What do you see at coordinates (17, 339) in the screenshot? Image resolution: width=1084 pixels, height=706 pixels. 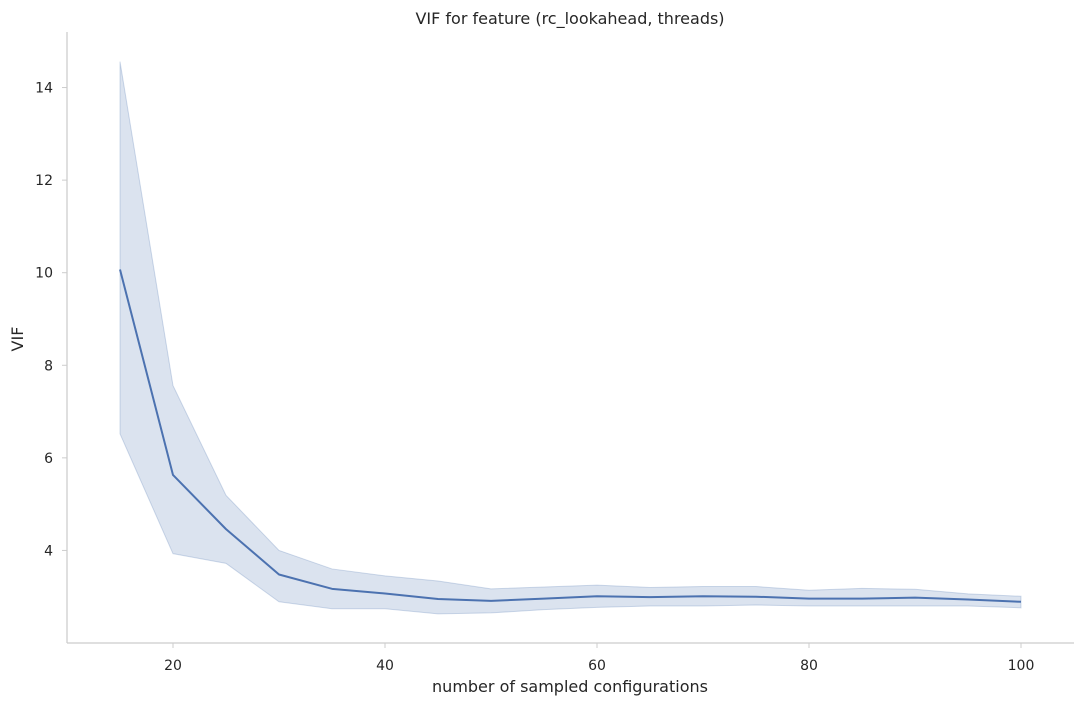 I see `y-axis-label: VIF` at bounding box center [17, 339].